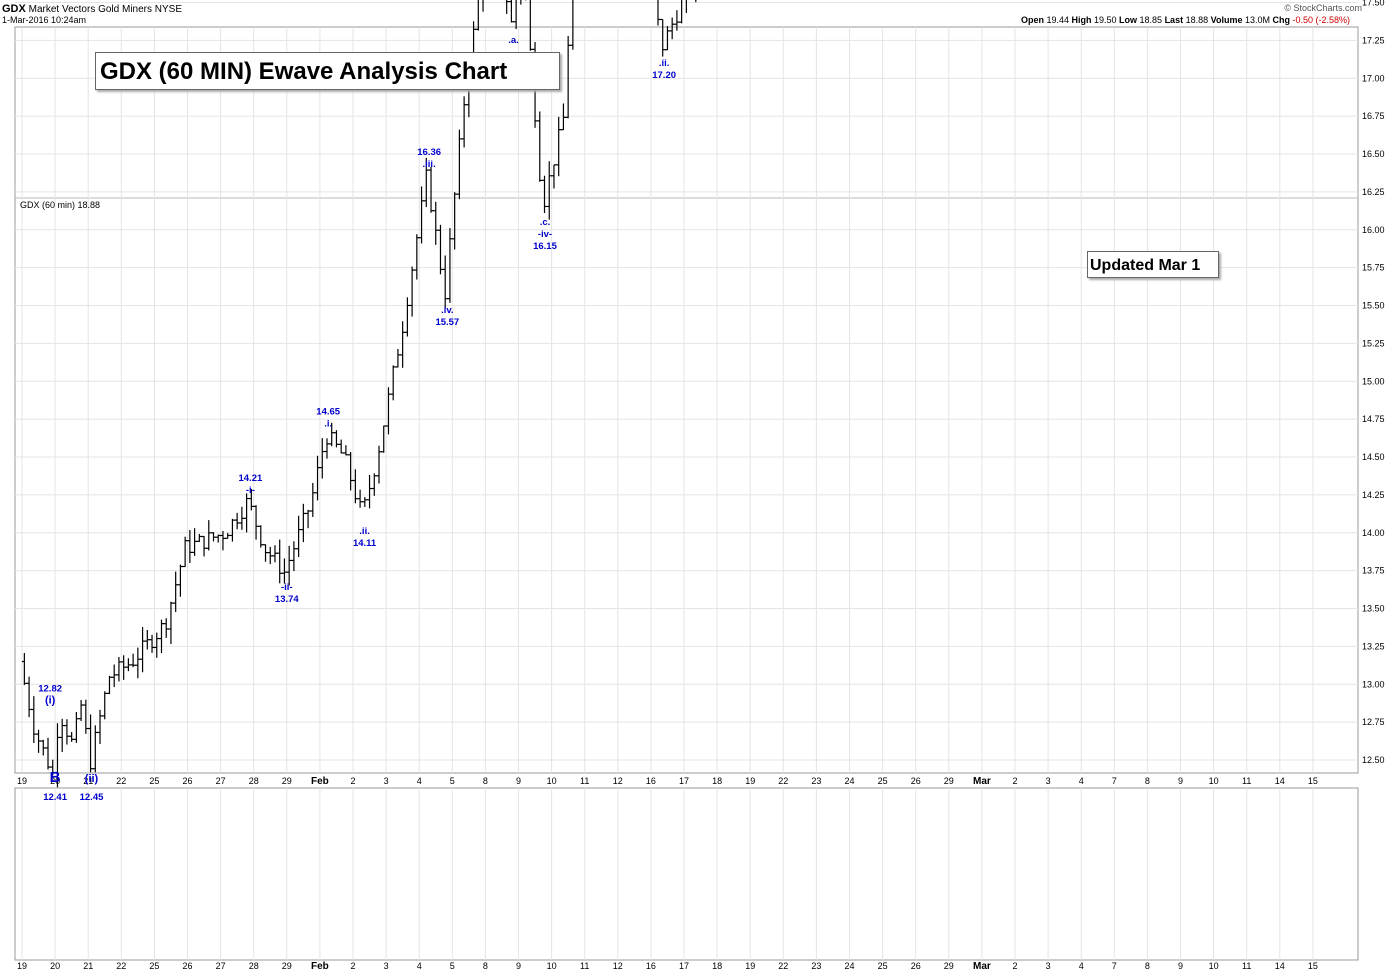 Image resolution: width=1400 pixels, height=974 pixels. I want to click on x-tick-label: 16, so click(651, 781).